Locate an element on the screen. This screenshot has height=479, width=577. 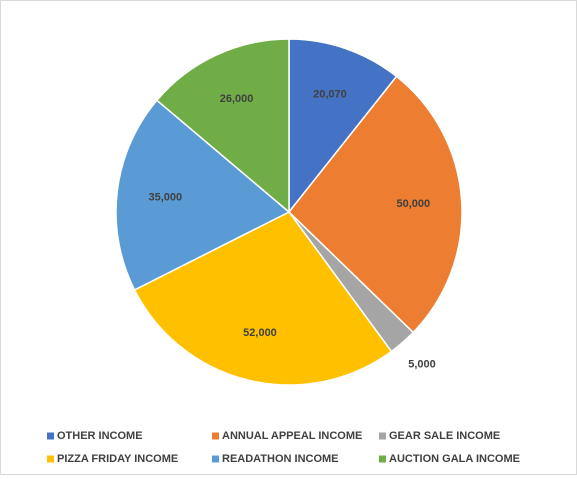
legend-label: OTHER INCOME is located at coordinates (100, 436).